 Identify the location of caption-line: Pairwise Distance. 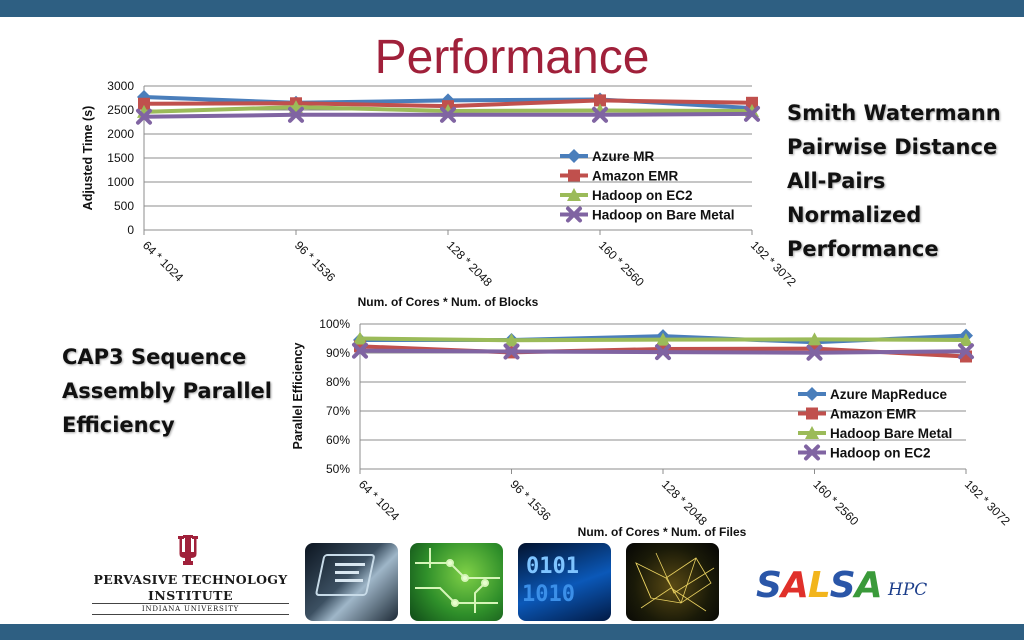
(892, 147).